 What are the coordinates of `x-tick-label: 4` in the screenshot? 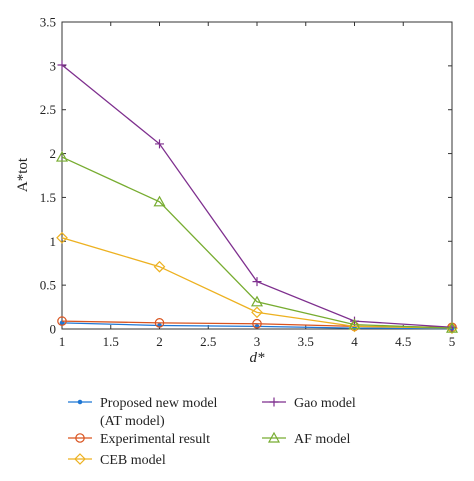 It's located at (354, 341).